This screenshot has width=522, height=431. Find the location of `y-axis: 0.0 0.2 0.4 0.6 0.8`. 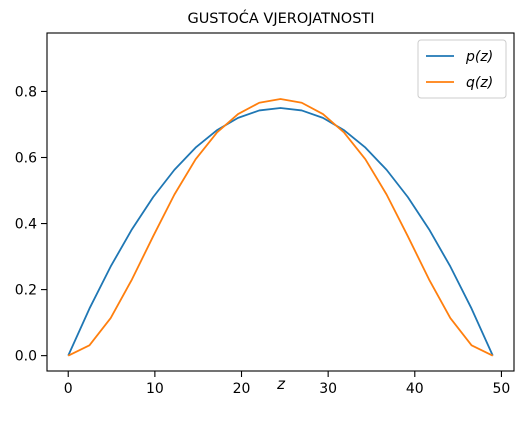

y-axis: 0.0 0.2 0.4 0.6 0.8 is located at coordinates (31, 224).